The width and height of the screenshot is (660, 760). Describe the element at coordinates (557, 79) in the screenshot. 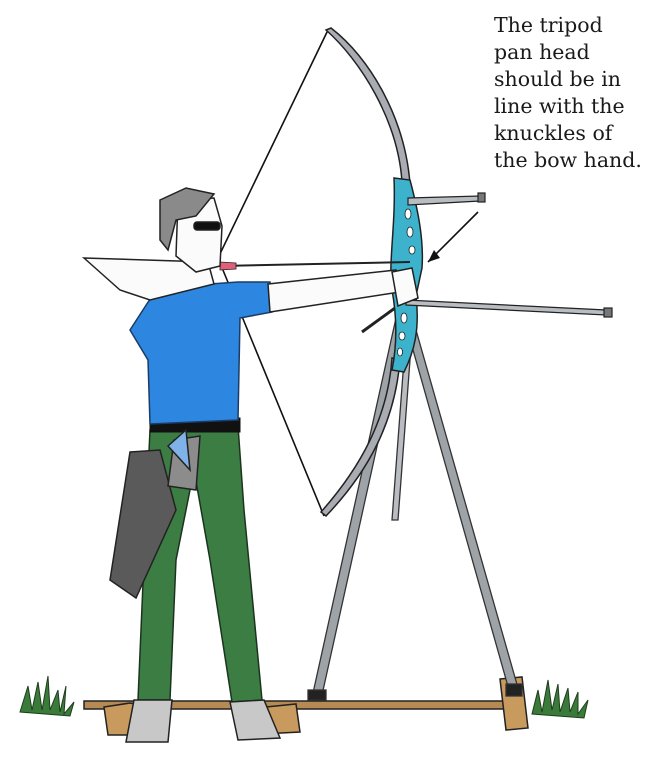

I see `caption-line: should be in` at that location.